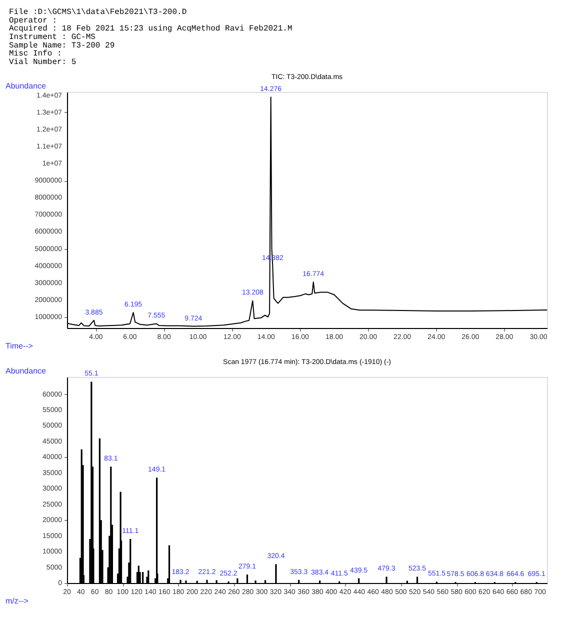 The width and height of the screenshot is (576, 629). What do you see at coordinates (17, 601) in the screenshot?
I see `x-axis-title: m/z-->` at bounding box center [17, 601].